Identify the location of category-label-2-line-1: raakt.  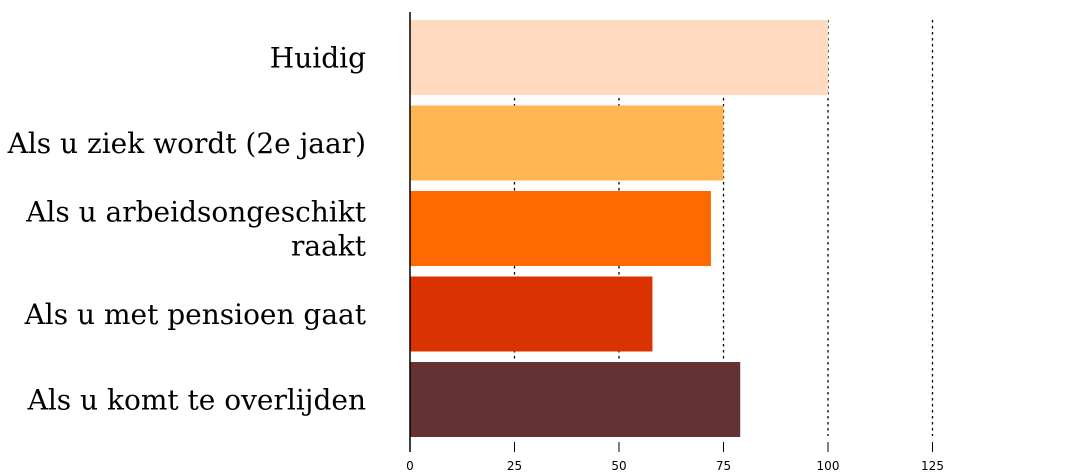
(329, 246).